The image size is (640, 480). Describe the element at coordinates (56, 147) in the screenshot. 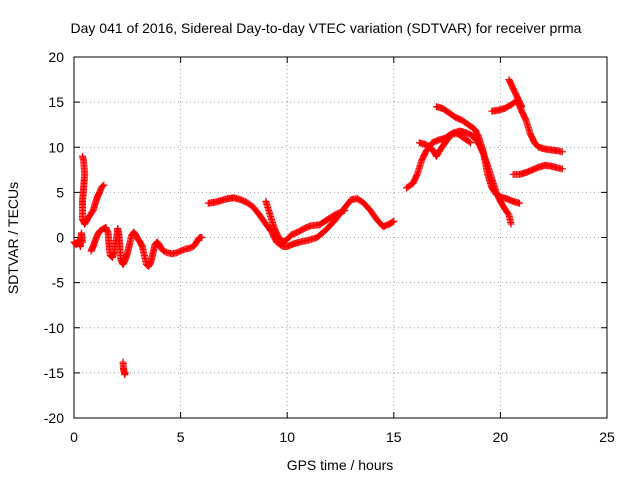

I see `y-tick-label: 10` at that location.